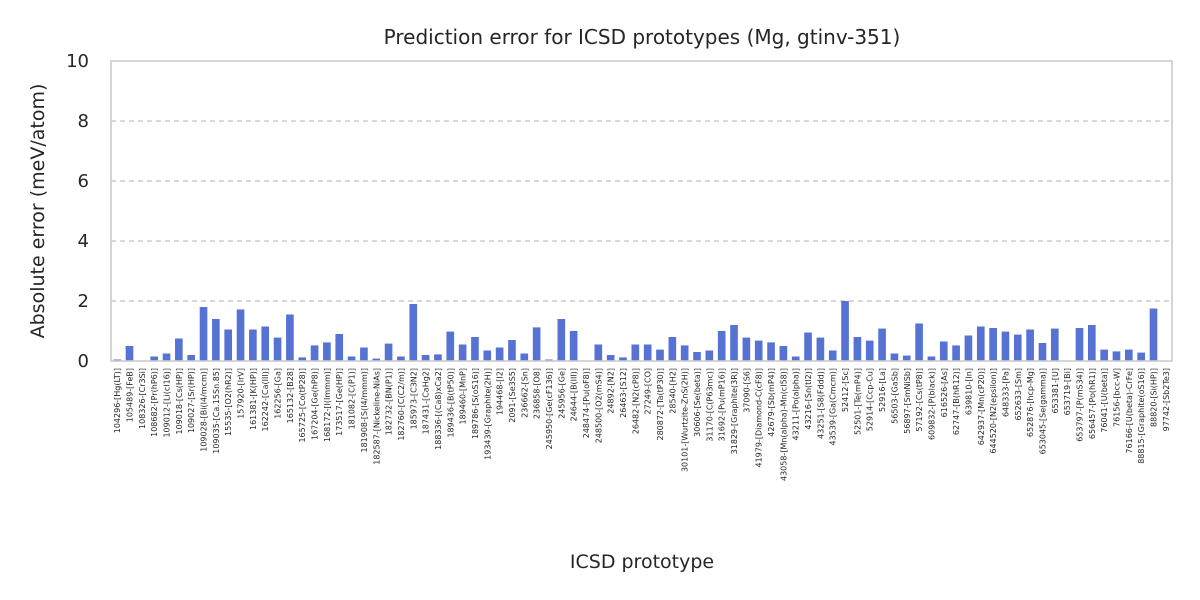  I want to click on x-tick-label: 182732-[BN(P1)], so click(389, 401).